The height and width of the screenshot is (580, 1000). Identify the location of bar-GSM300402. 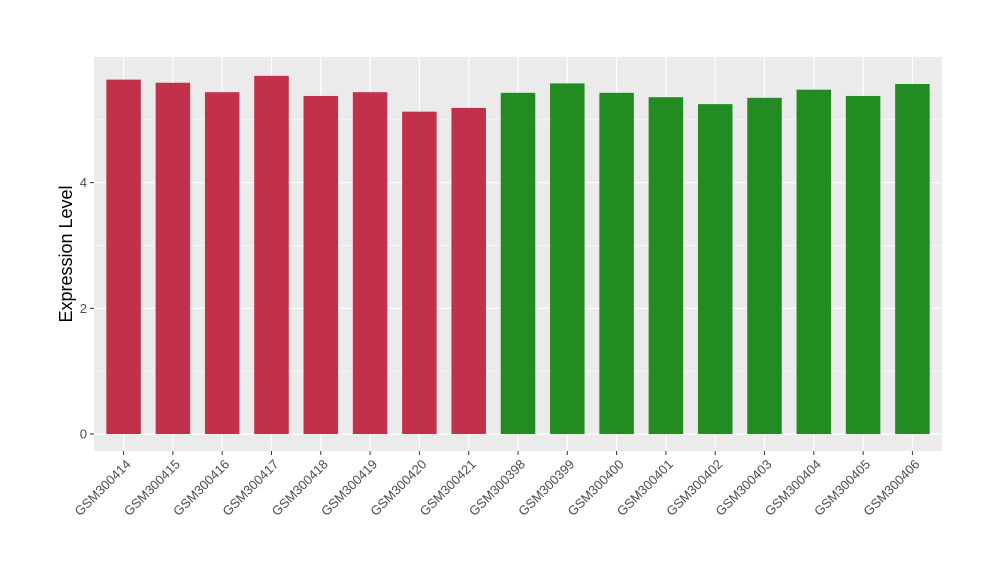
(715, 269).